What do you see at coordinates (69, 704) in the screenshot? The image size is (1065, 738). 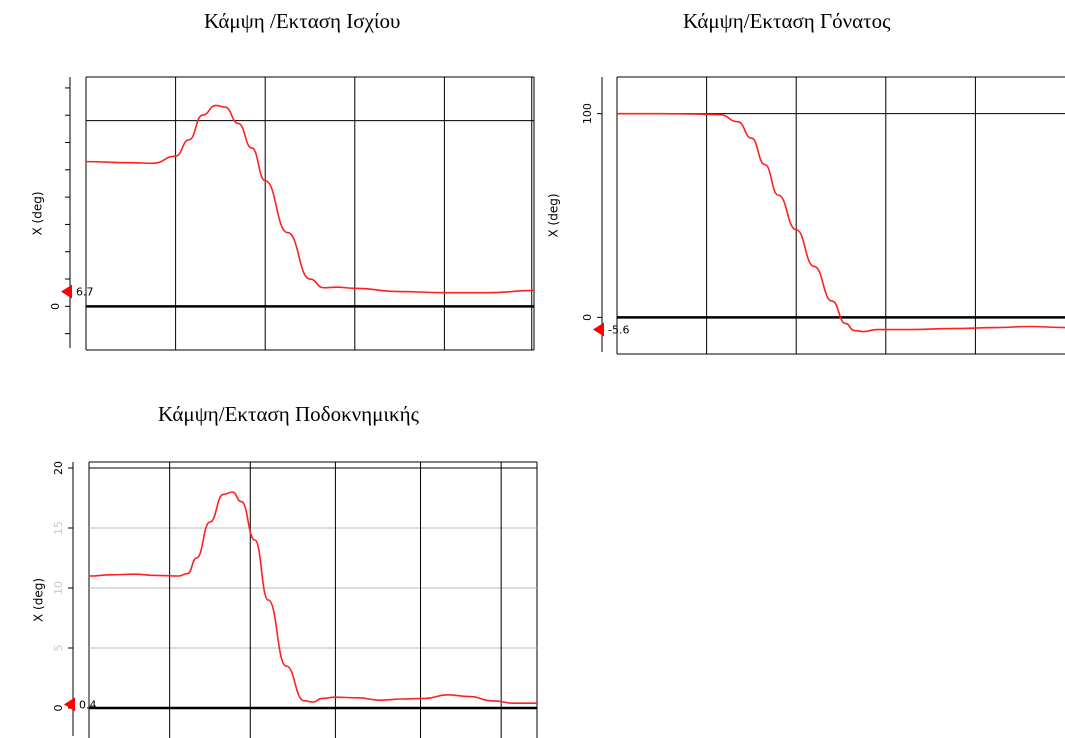 I see `ankle-marker-icon` at bounding box center [69, 704].